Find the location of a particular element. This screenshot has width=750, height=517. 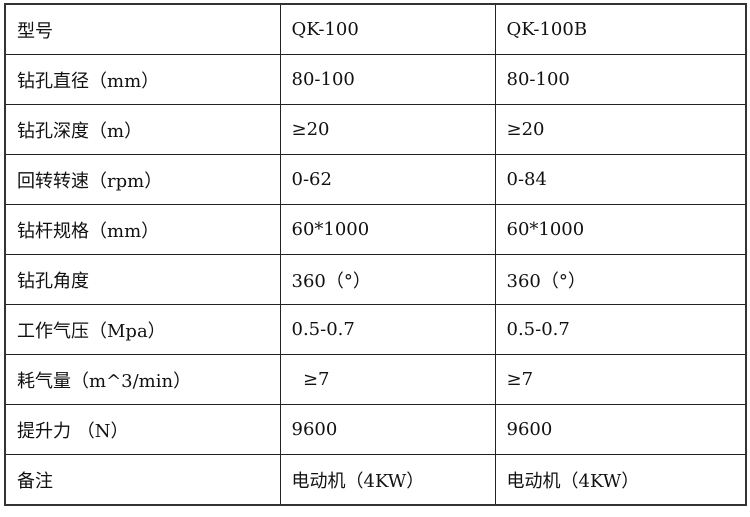

qk-100b-value-cell: 360（°） is located at coordinates (620, 279).